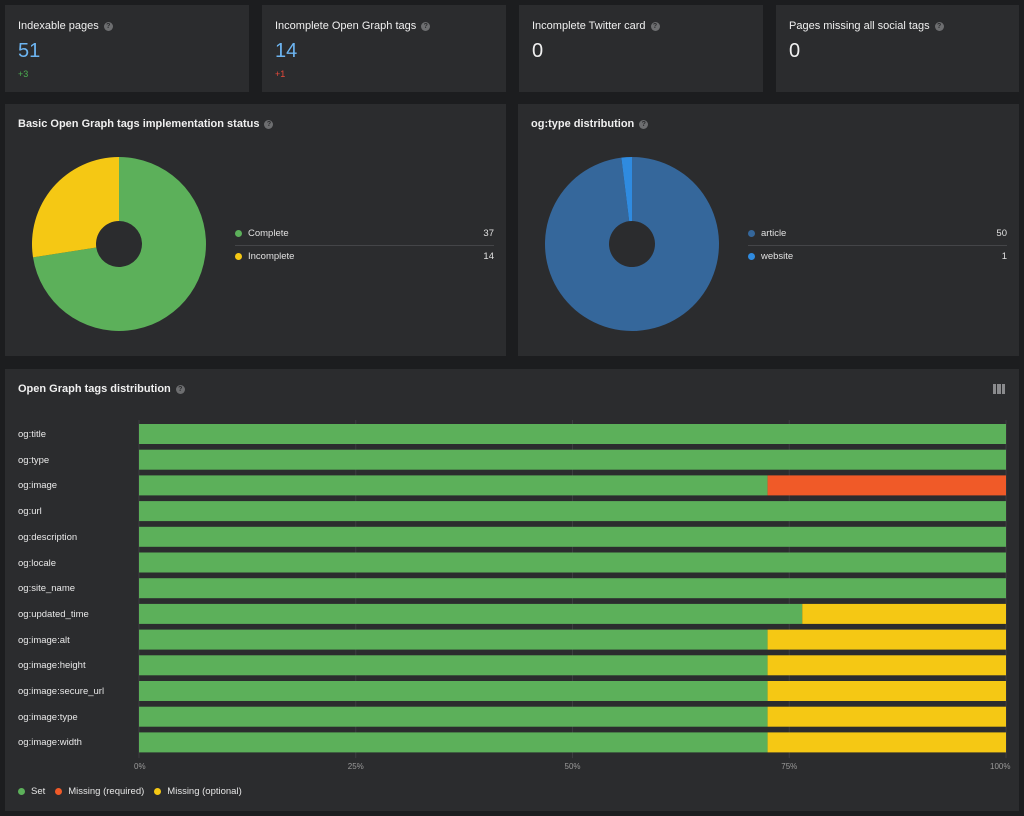  What do you see at coordinates (641, 48) in the screenshot?
I see `kpi-card-incomplete-twitter-card: Incomplete Twitter card? 0` at bounding box center [641, 48].